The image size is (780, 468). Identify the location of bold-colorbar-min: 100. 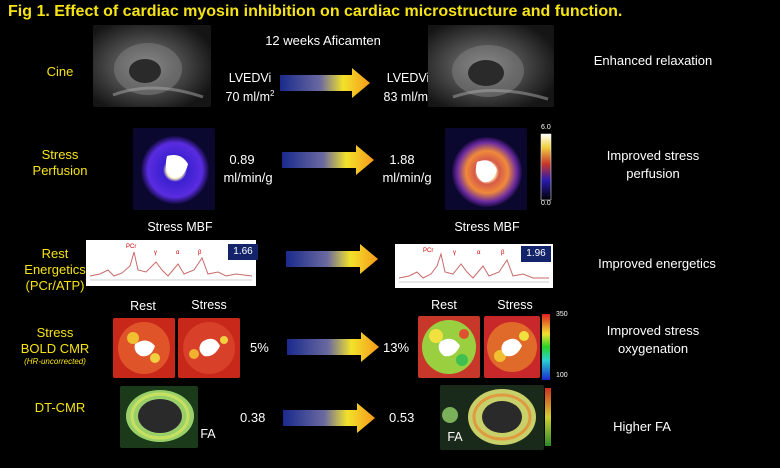
(562, 375).